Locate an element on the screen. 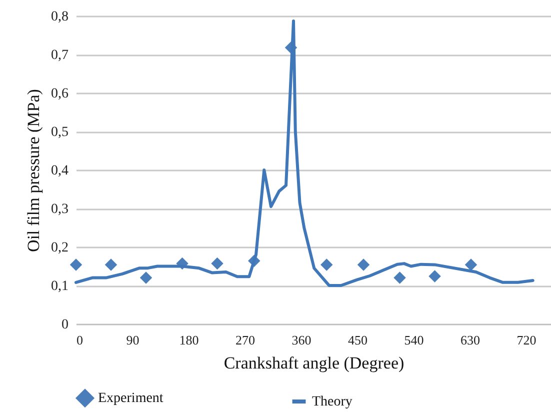 This screenshot has height=414, width=551. x-tick-label: 360 is located at coordinates (302, 340).